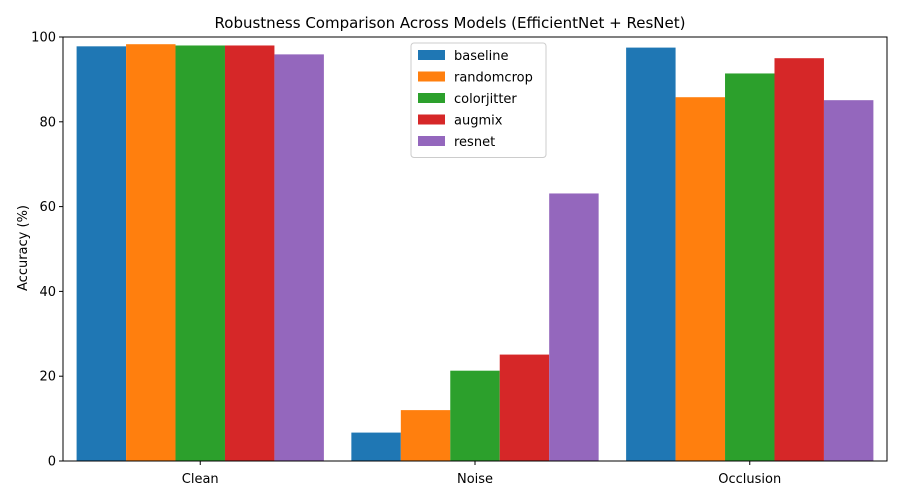 The image size is (900, 500). I want to click on bar-resnet-clean, so click(299, 257).